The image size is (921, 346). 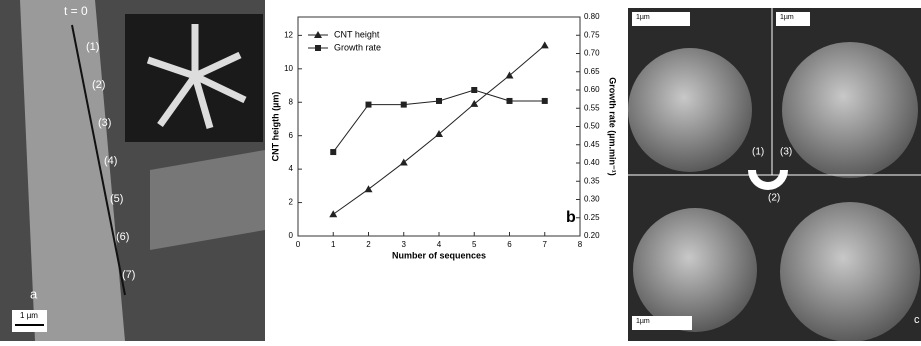 I want to click on y2-tick-label: 0.20, so click(x=592, y=235).